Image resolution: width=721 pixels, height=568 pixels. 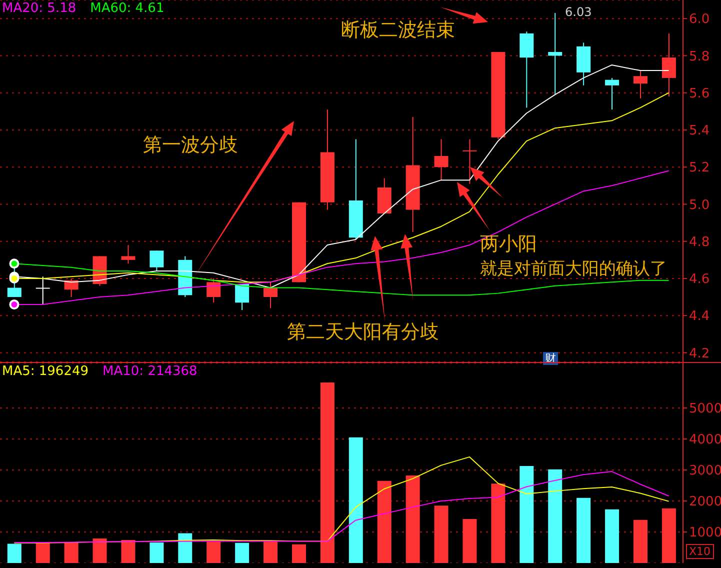 I want to click on y-tick-label: 4.4, so click(x=699, y=316).